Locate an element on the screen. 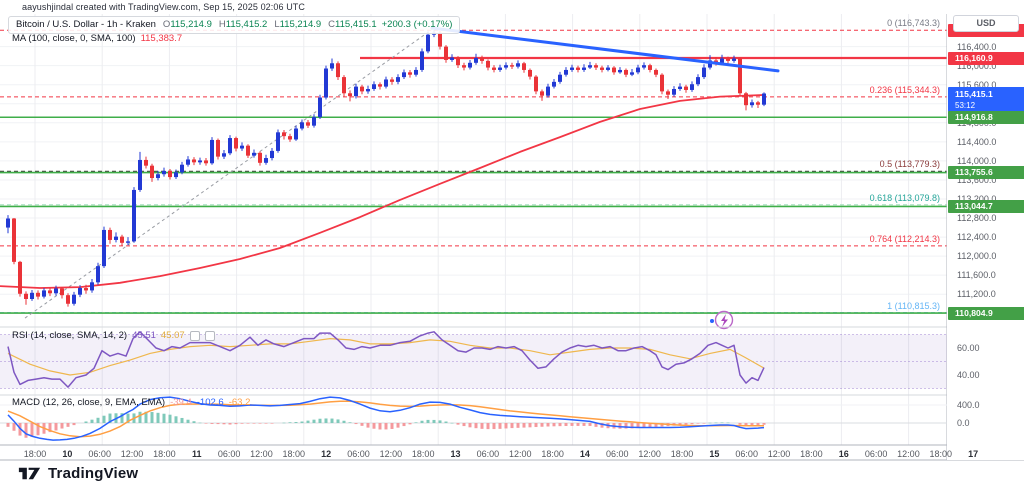 This screenshot has width=1024, height=493. price-tick-label: 112,400.0 is located at coordinates (977, 237).